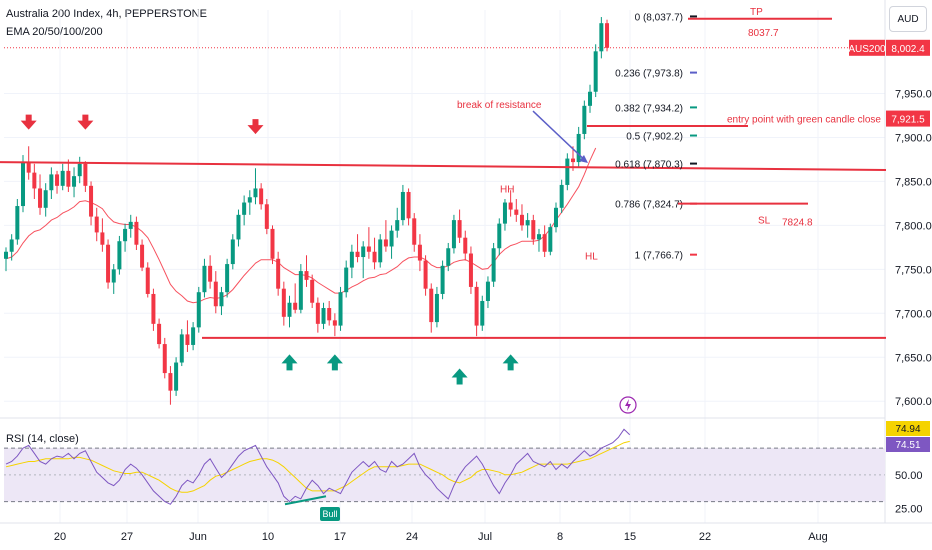 The height and width of the screenshot is (550, 932). I want to click on last-price-tag, so click(908, 47).